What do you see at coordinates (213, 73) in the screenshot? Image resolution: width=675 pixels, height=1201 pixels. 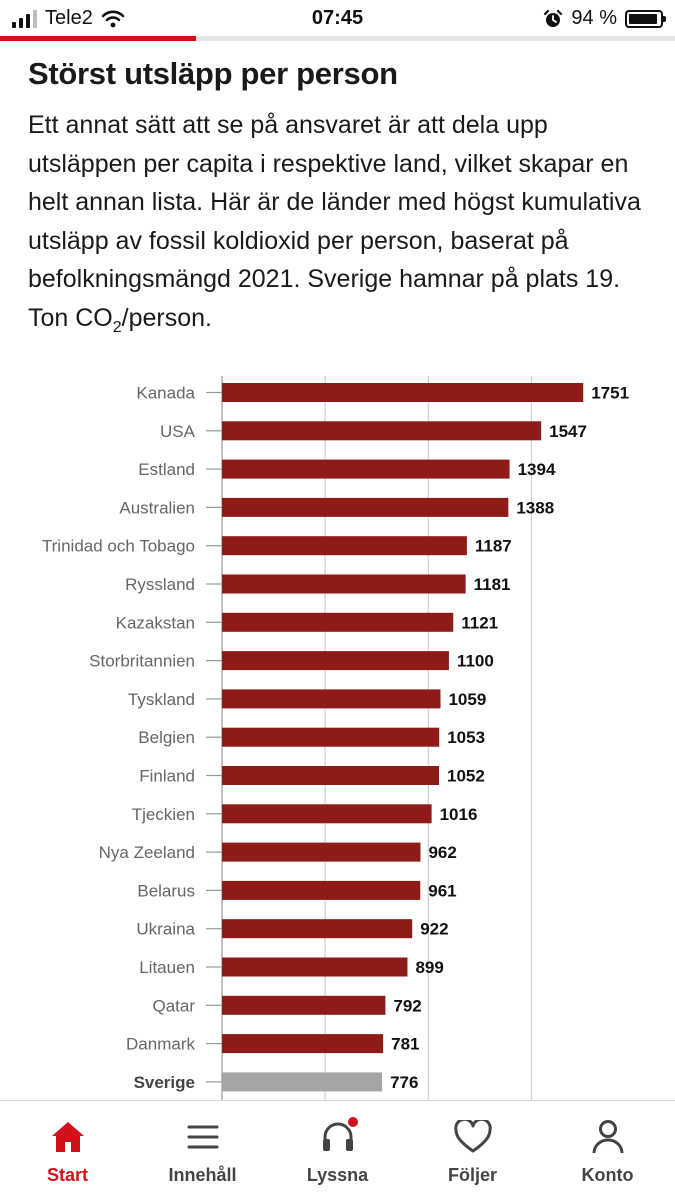 I see `article-title: Störst utsläpp per person` at bounding box center [213, 73].